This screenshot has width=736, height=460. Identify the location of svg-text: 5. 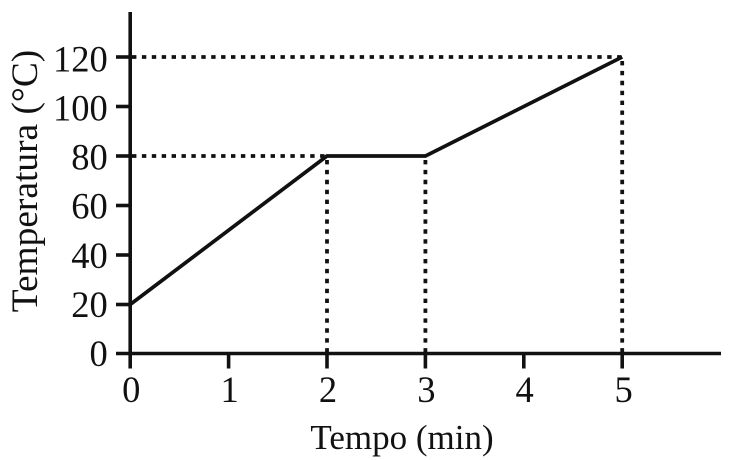
(623, 389).